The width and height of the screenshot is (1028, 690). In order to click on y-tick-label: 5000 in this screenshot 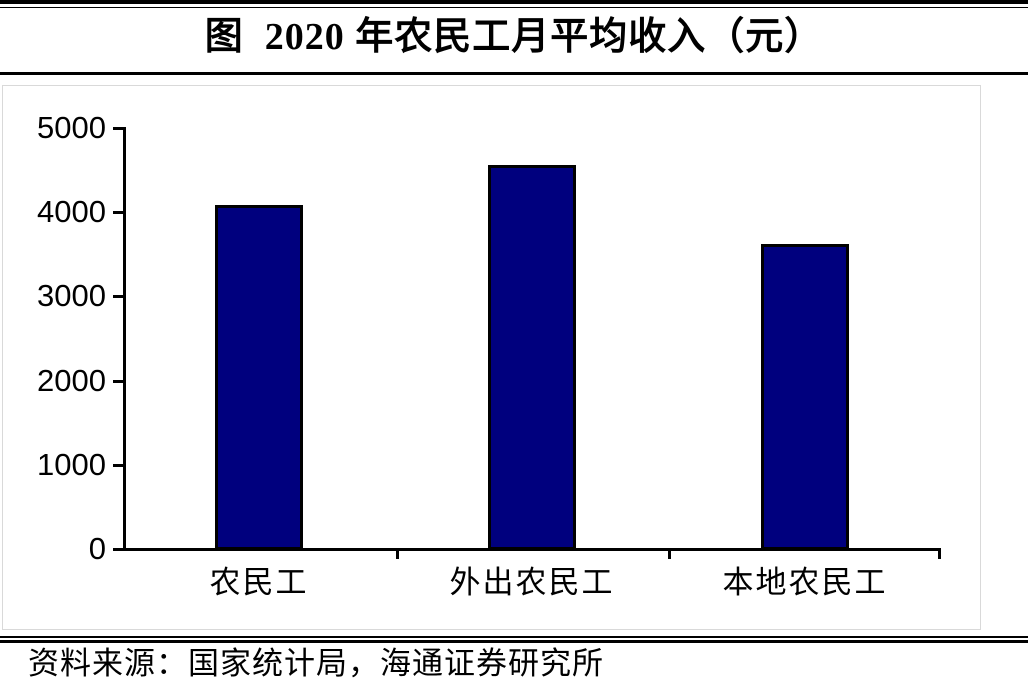, I will do `click(71, 127)`.